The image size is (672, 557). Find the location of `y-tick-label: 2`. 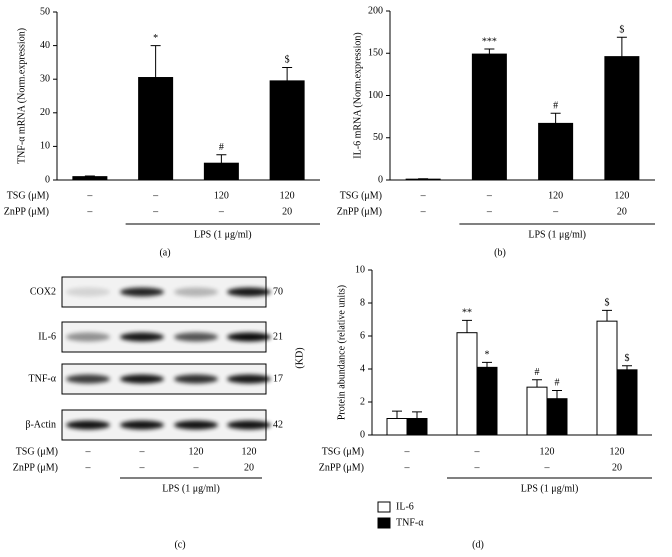

y-tick-label: 2 is located at coordinates (362, 401).